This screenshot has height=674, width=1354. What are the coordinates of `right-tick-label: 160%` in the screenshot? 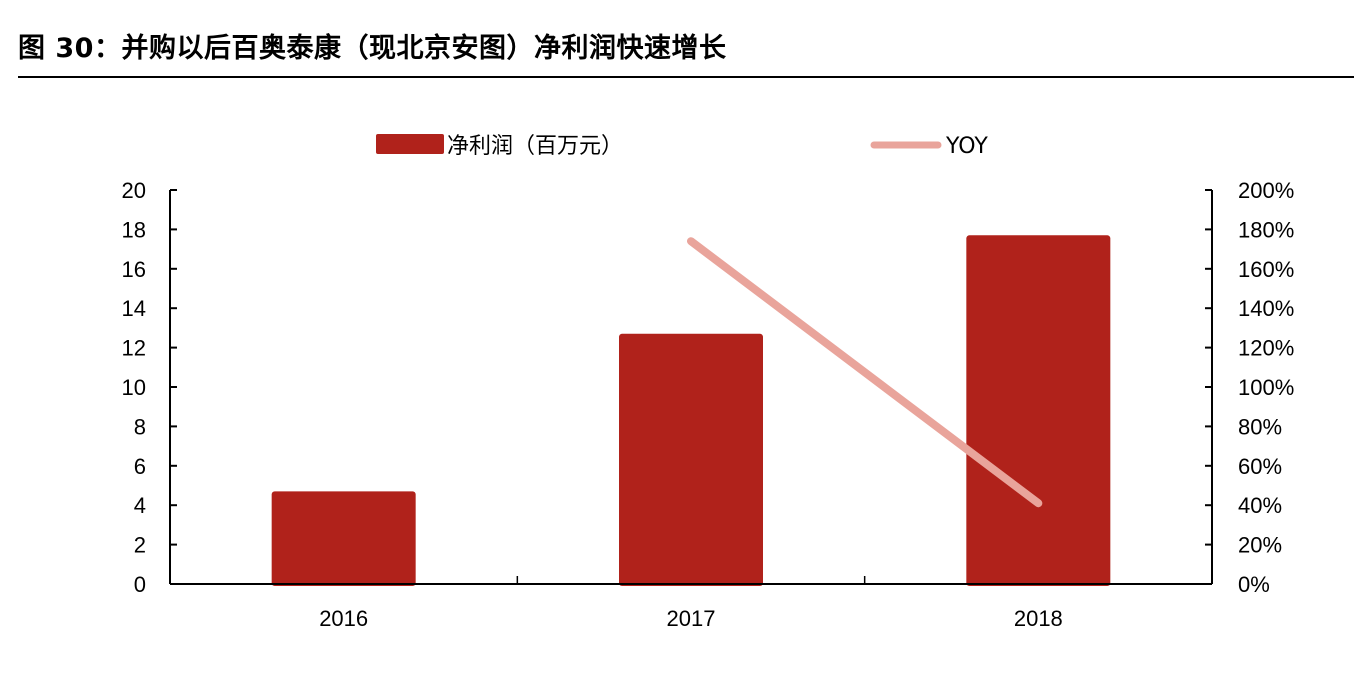 It's located at (1266, 269).